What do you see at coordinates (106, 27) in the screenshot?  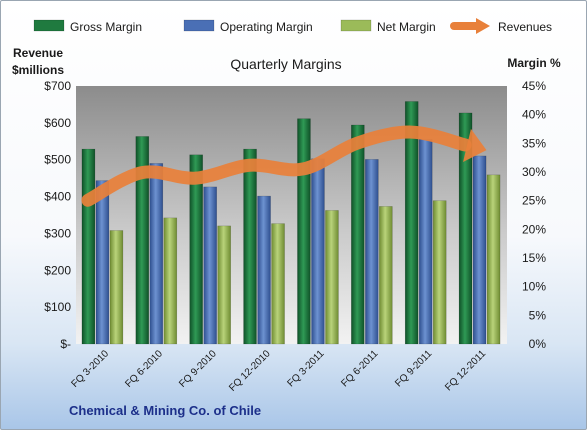 I see `legend-label: Gross Margin` at bounding box center [106, 27].